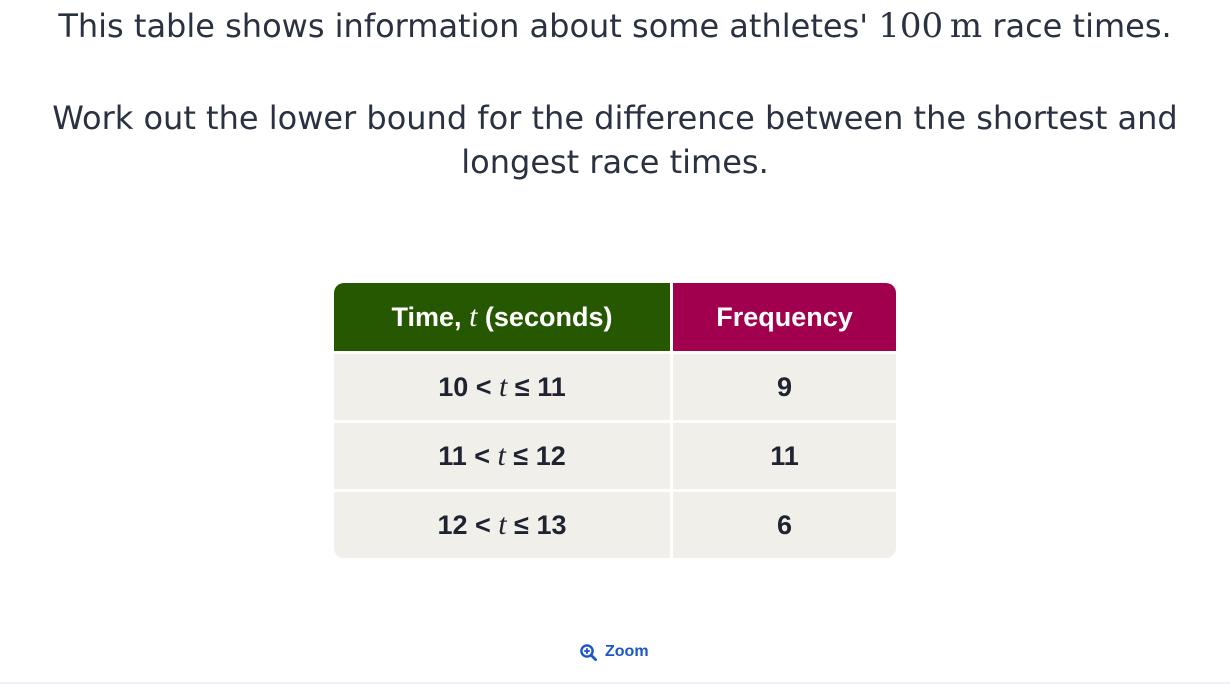  Describe the element at coordinates (1077, 26) in the screenshot. I see `intro-after: race times.` at that location.